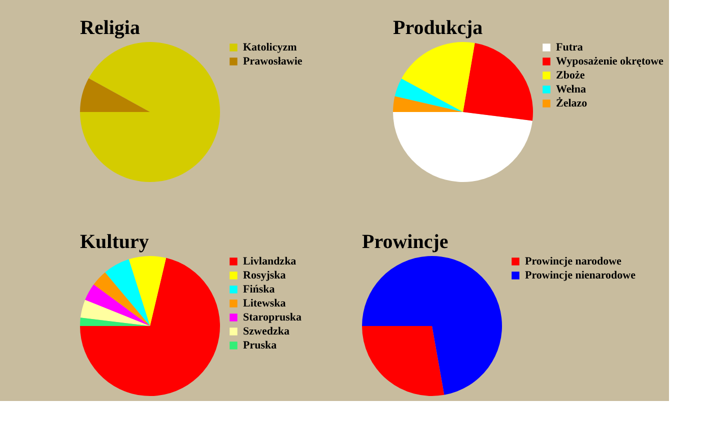 The image size is (710, 444). I want to click on legend-label: Wełna, so click(571, 90).